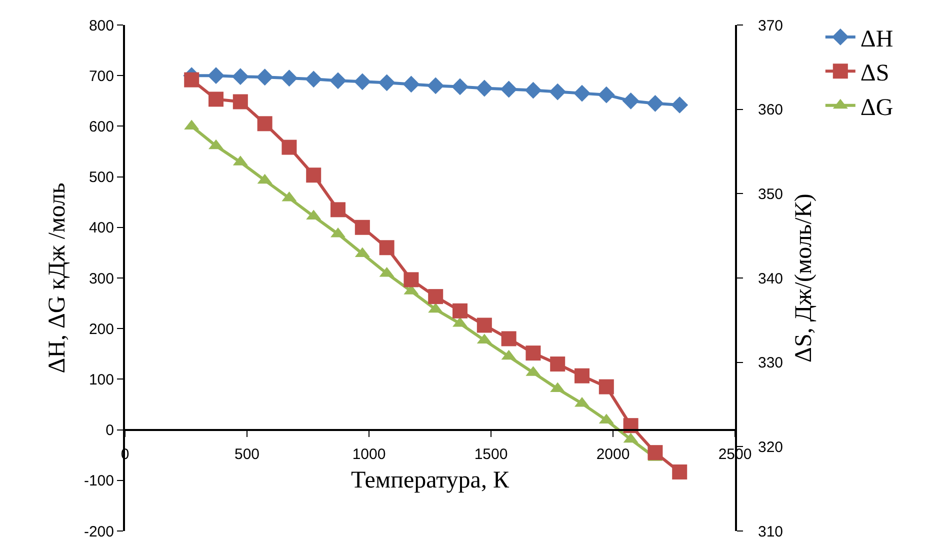 Image resolution: width=952 pixels, height=552 pixels. What do you see at coordinates (875, 73) in the screenshot?
I see `legend-label: ΔS` at bounding box center [875, 73].